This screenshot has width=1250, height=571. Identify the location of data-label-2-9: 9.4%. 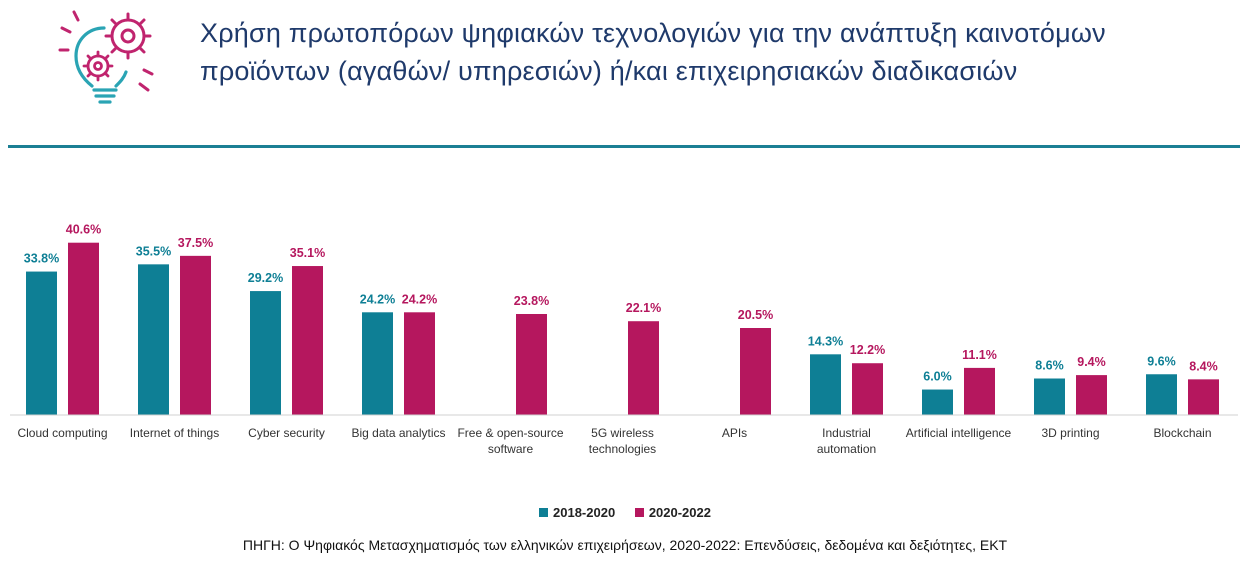
(1091, 362).